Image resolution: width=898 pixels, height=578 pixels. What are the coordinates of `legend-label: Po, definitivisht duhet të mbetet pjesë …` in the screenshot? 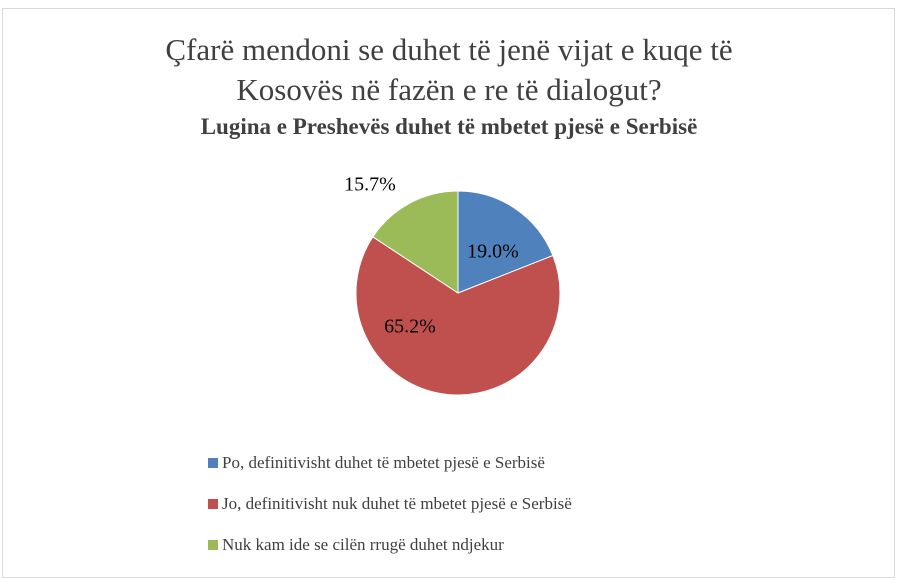 It's located at (383, 462).